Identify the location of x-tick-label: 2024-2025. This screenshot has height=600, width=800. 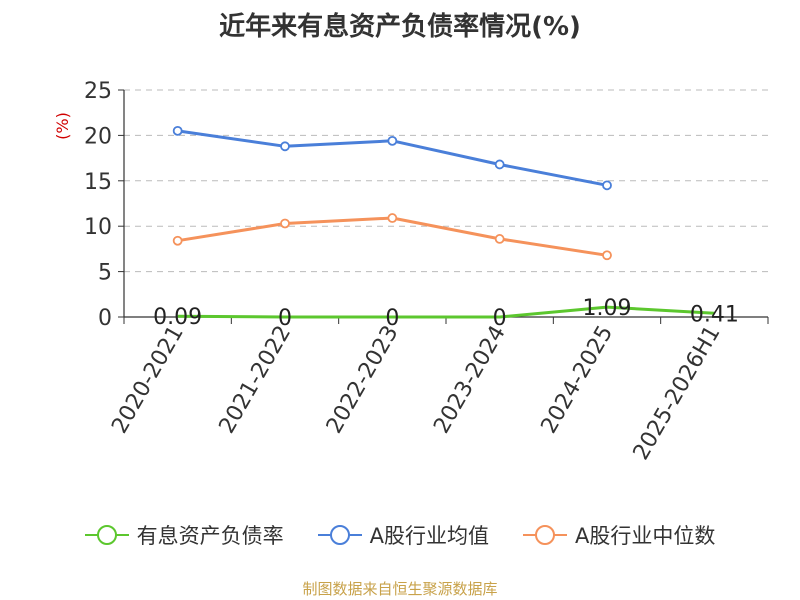
(578, 380).